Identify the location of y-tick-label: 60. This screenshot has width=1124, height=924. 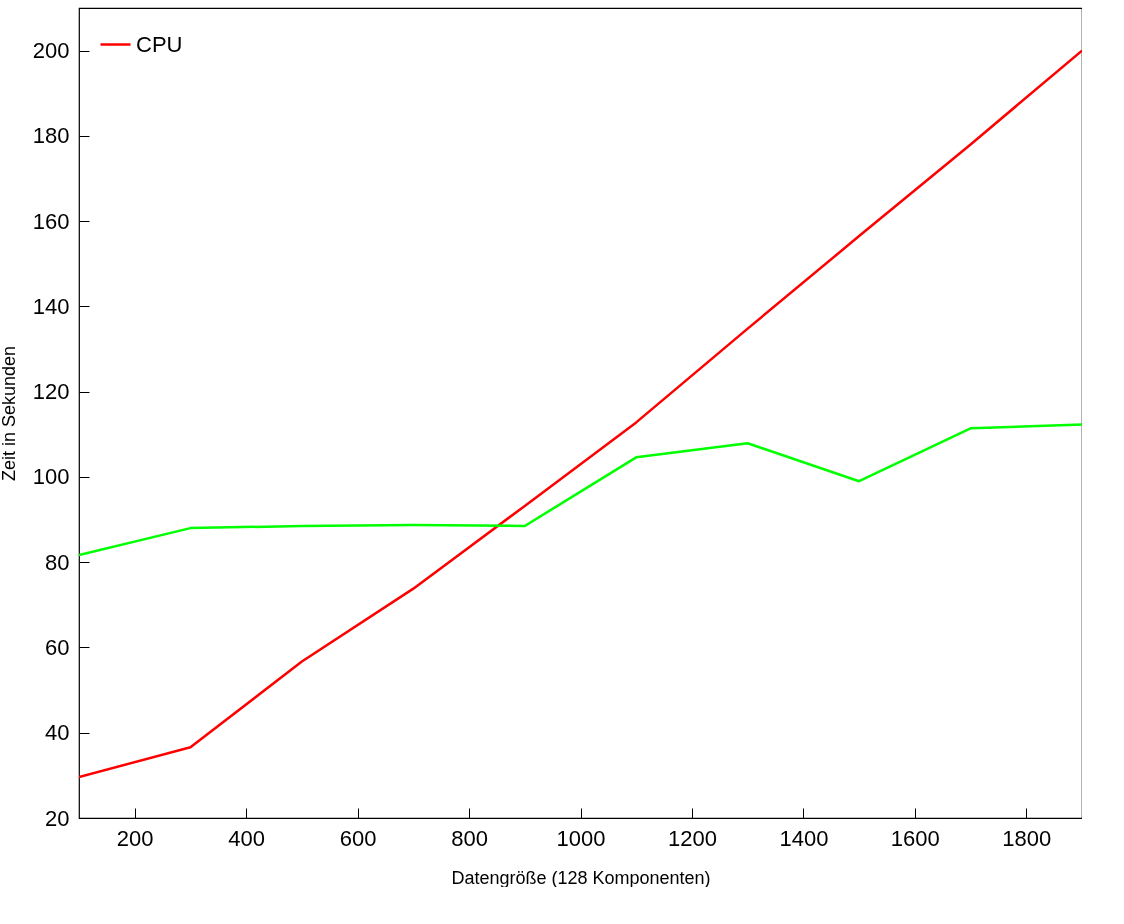
(57, 647).